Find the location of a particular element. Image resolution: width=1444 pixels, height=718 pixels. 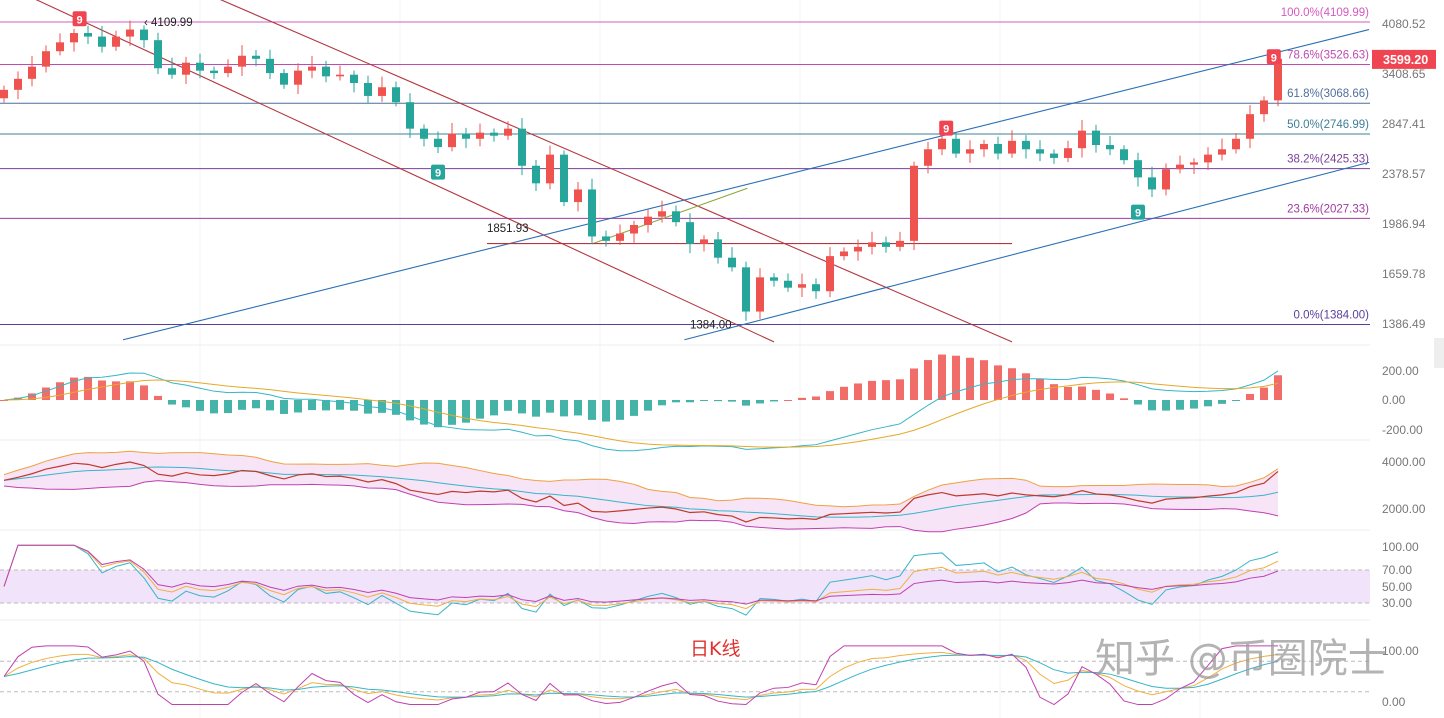

price-tick: 3408.65 is located at coordinates (1404, 74).